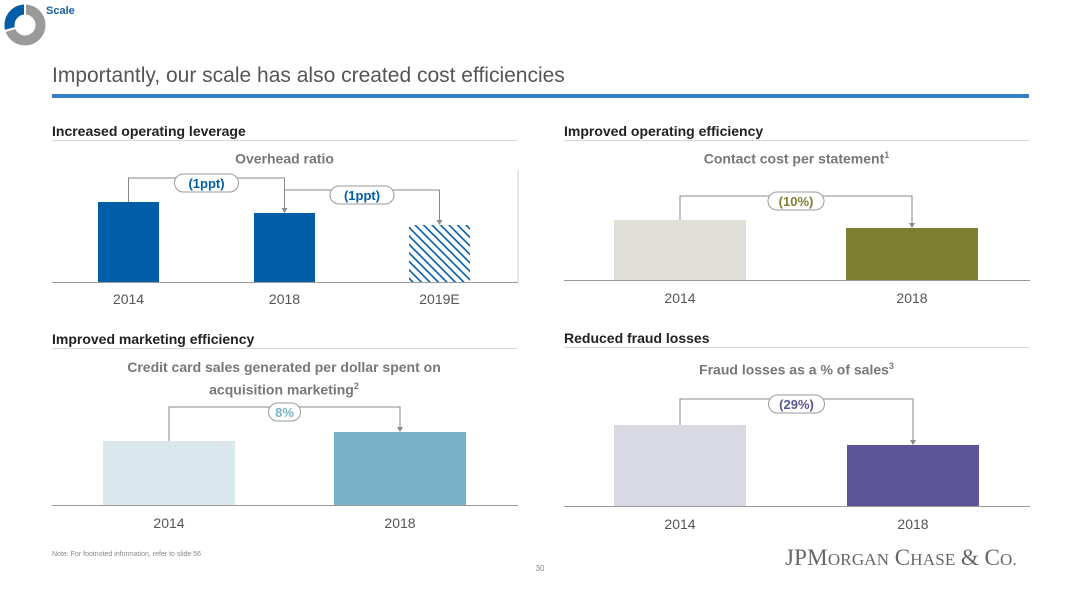  I want to click on panel-heading-marketing-efficiency: Improved marketing efficiency, so click(153, 339).